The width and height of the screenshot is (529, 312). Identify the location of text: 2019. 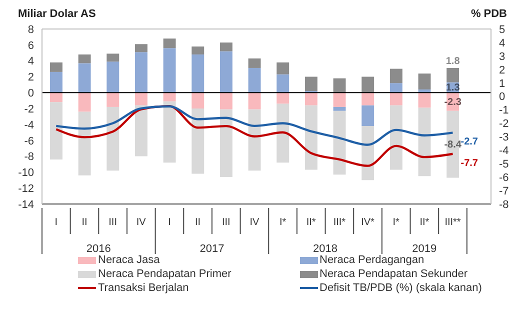
(424, 249).